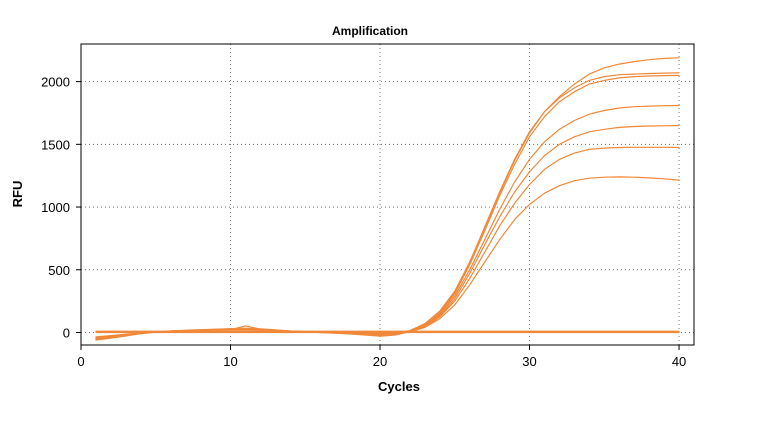 This screenshot has height=427, width=764. Describe the element at coordinates (80, 361) in the screenshot. I see `x-tick-label: 0` at that location.